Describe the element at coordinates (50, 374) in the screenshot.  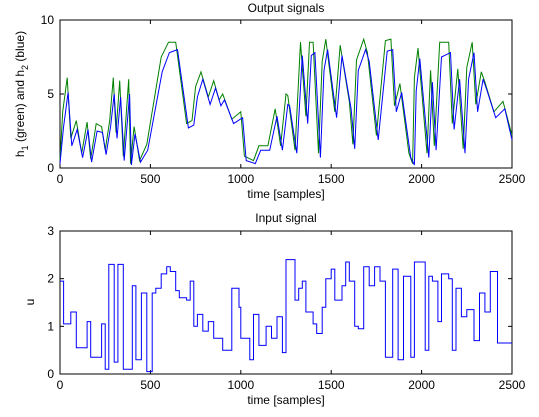
I see `y-tick-label-input-0: 0` at that location.